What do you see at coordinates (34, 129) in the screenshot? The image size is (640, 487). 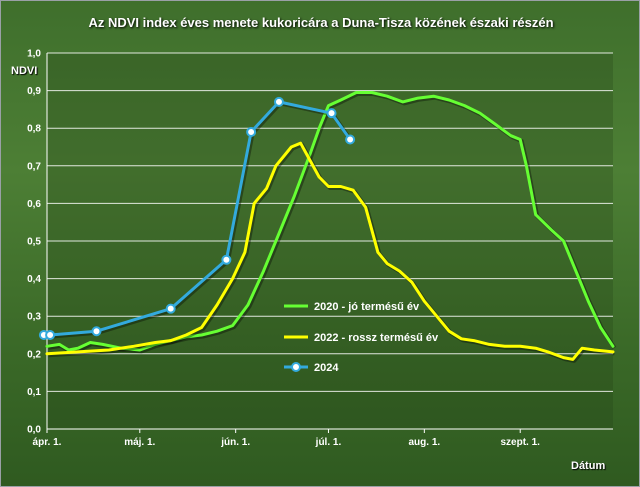 I see `y-tick-label: 0,8` at bounding box center [34, 129].